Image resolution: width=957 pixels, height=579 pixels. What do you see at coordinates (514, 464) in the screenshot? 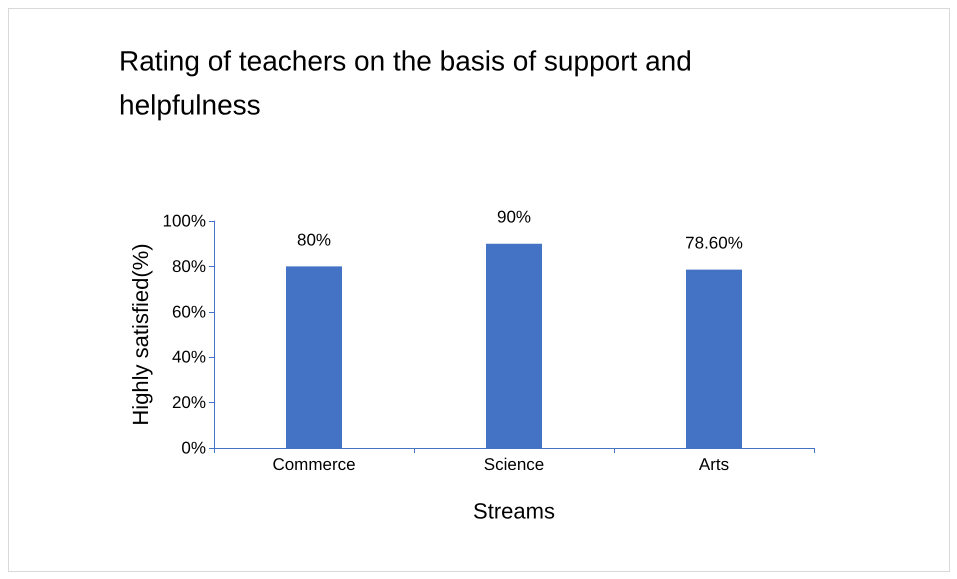
I see `x-tick-label: Science` at bounding box center [514, 464].